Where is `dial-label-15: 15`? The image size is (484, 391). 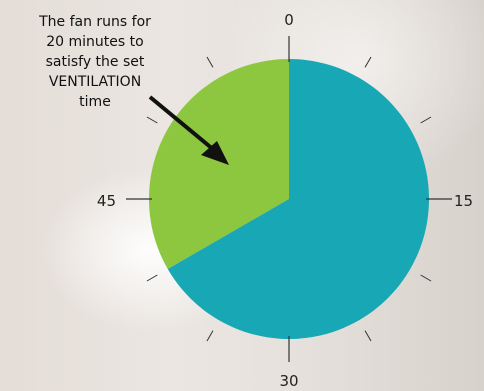 dial-label-15: 15 is located at coordinates (463, 201).